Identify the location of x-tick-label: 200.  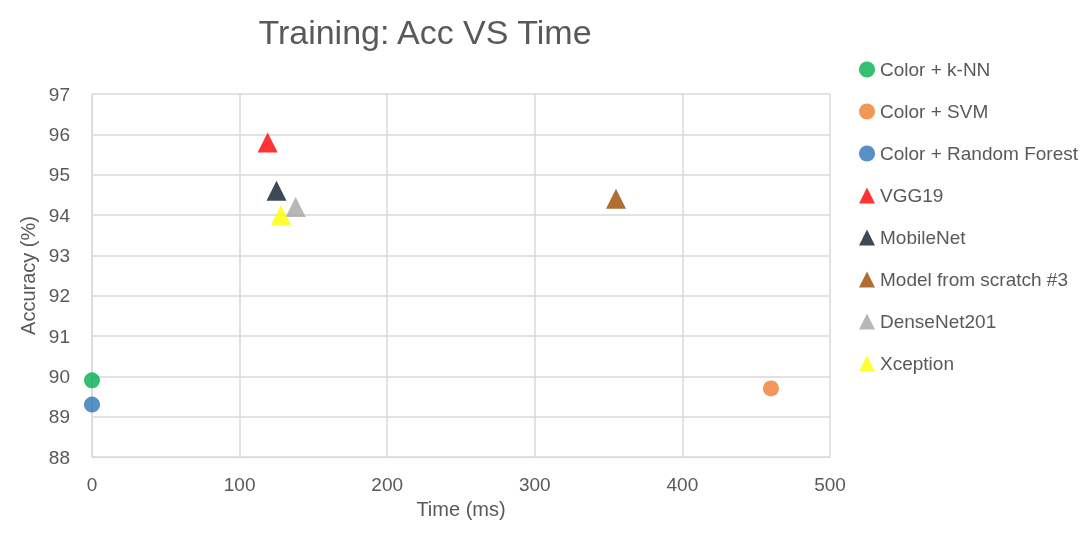
(387, 484).